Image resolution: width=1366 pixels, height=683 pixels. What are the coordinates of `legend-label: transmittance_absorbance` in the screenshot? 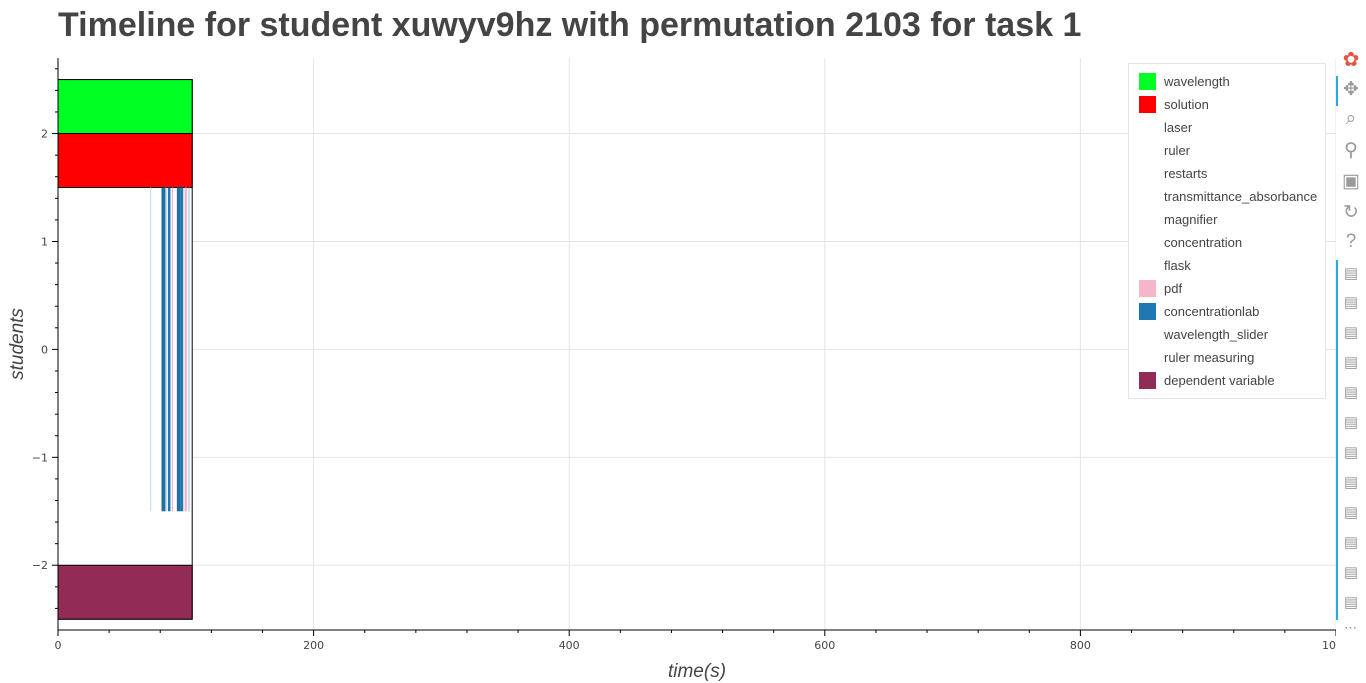 It's located at (1241, 196).